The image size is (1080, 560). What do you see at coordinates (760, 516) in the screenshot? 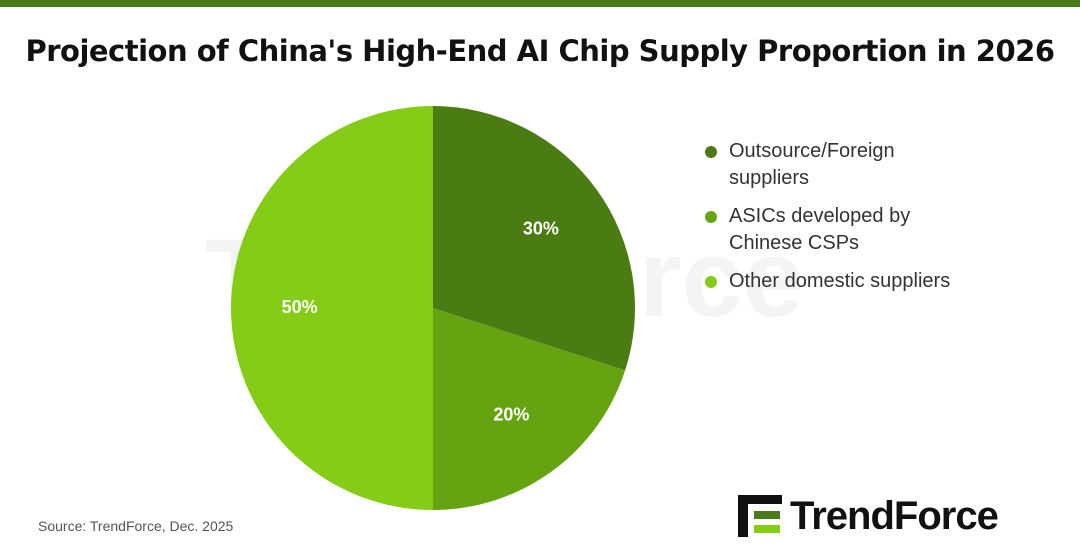
I see `logo-icon` at bounding box center [760, 516].